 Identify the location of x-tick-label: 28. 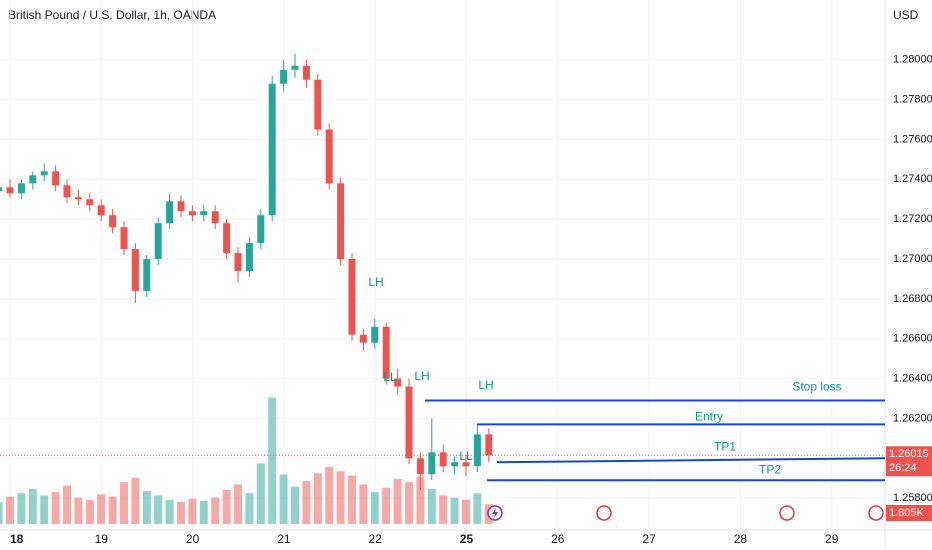
(741, 539).